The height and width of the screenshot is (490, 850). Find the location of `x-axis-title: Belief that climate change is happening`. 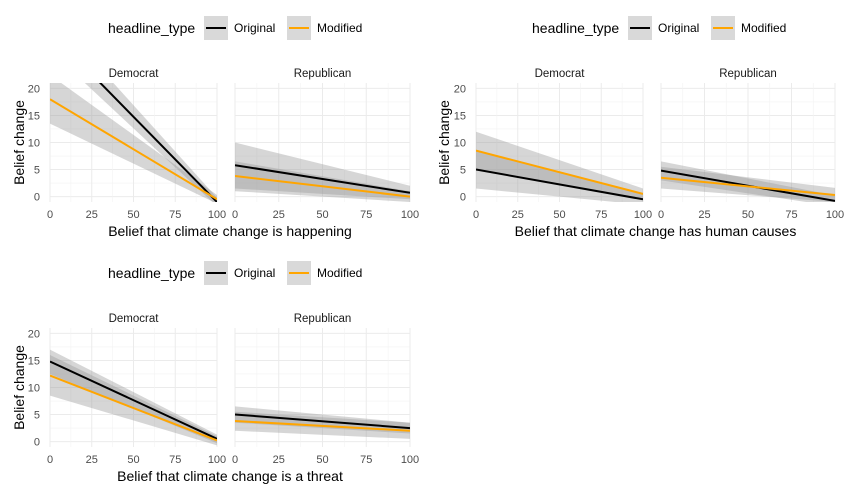

x-axis-title: Belief that climate change is happening is located at coordinates (230, 231).